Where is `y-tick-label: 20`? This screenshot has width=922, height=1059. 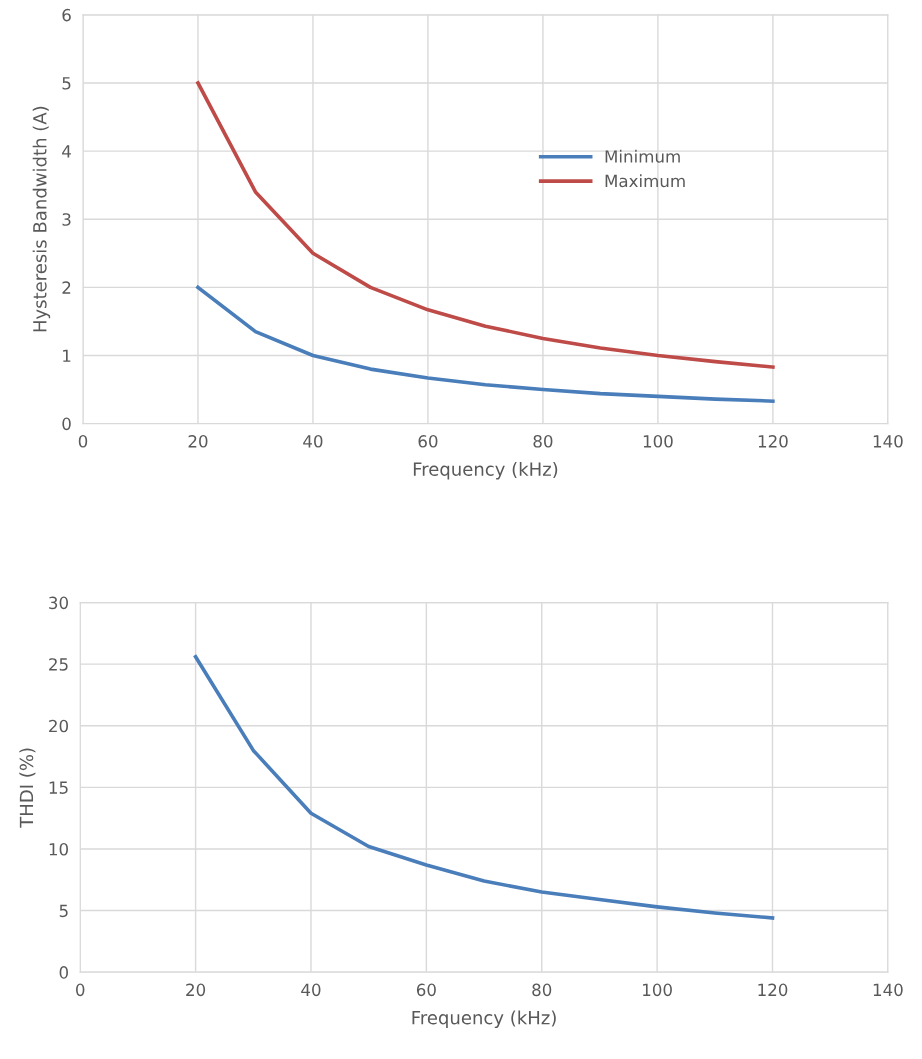
y-tick-label: 20 is located at coordinates (58, 726).